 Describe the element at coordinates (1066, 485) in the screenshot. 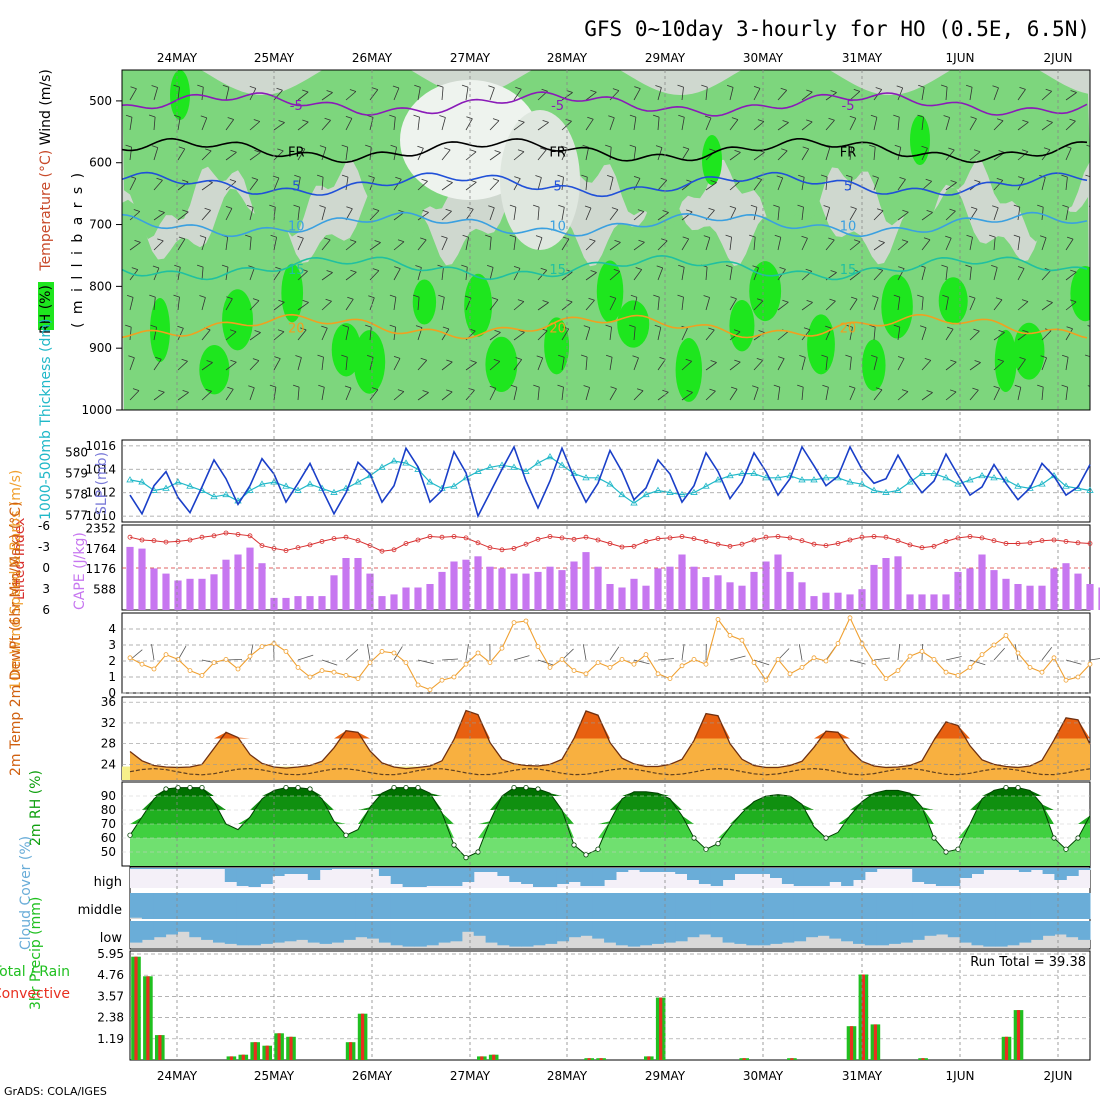

I see `thickness-point` at that location.